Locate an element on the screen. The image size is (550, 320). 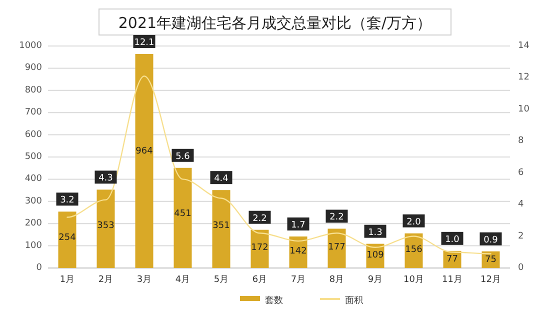
y-tick-label: 200 is located at coordinates (33, 223).